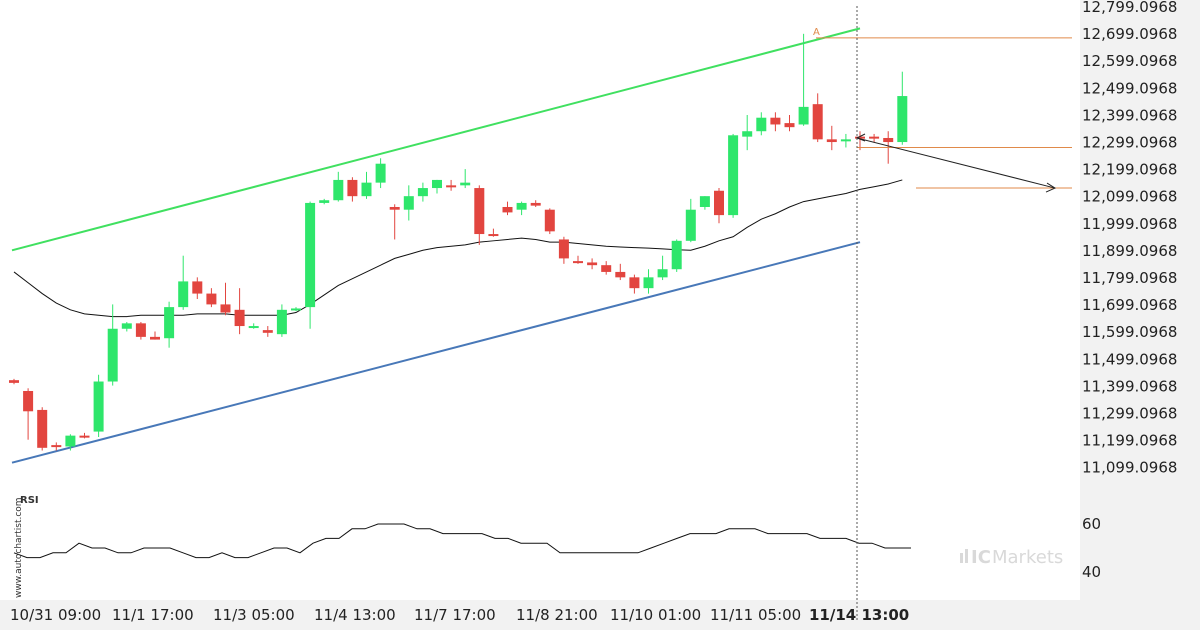 The height and width of the screenshot is (630, 1200). I want to click on x-tick-label: 11/14 13:00, so click(859, 615).